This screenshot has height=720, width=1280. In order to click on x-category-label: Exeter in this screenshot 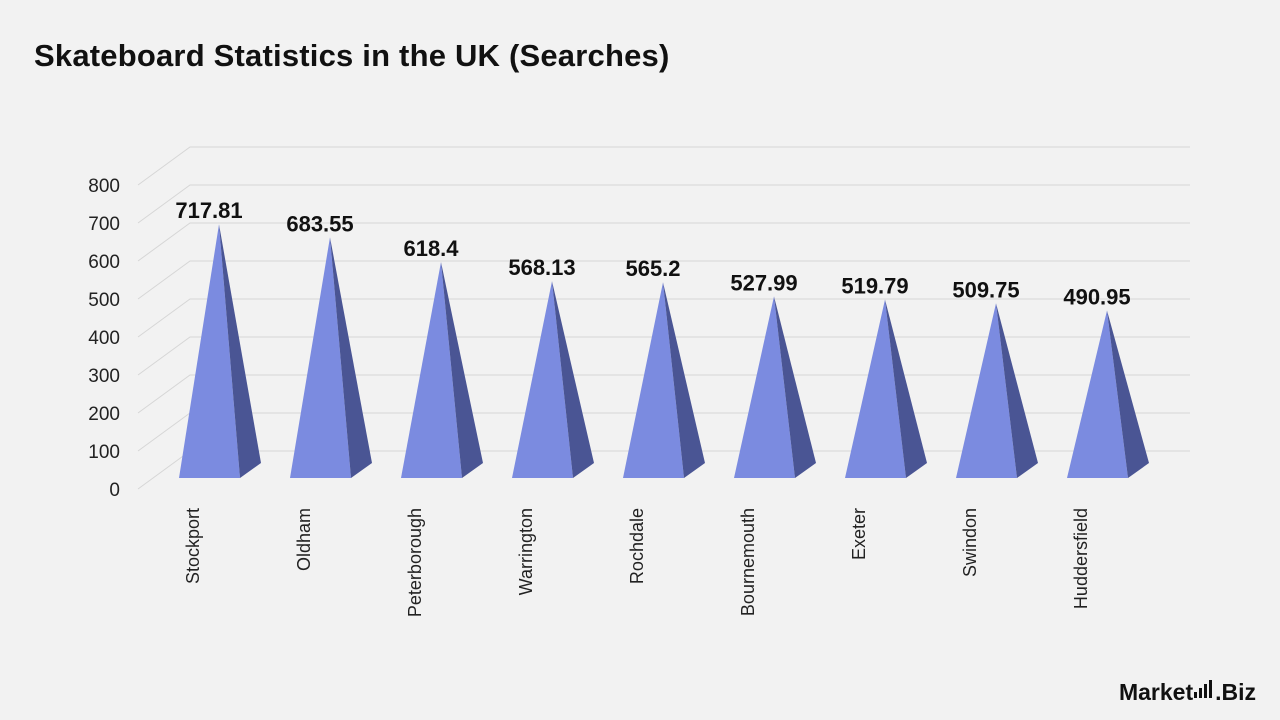, I will do `click(859, 534)`.